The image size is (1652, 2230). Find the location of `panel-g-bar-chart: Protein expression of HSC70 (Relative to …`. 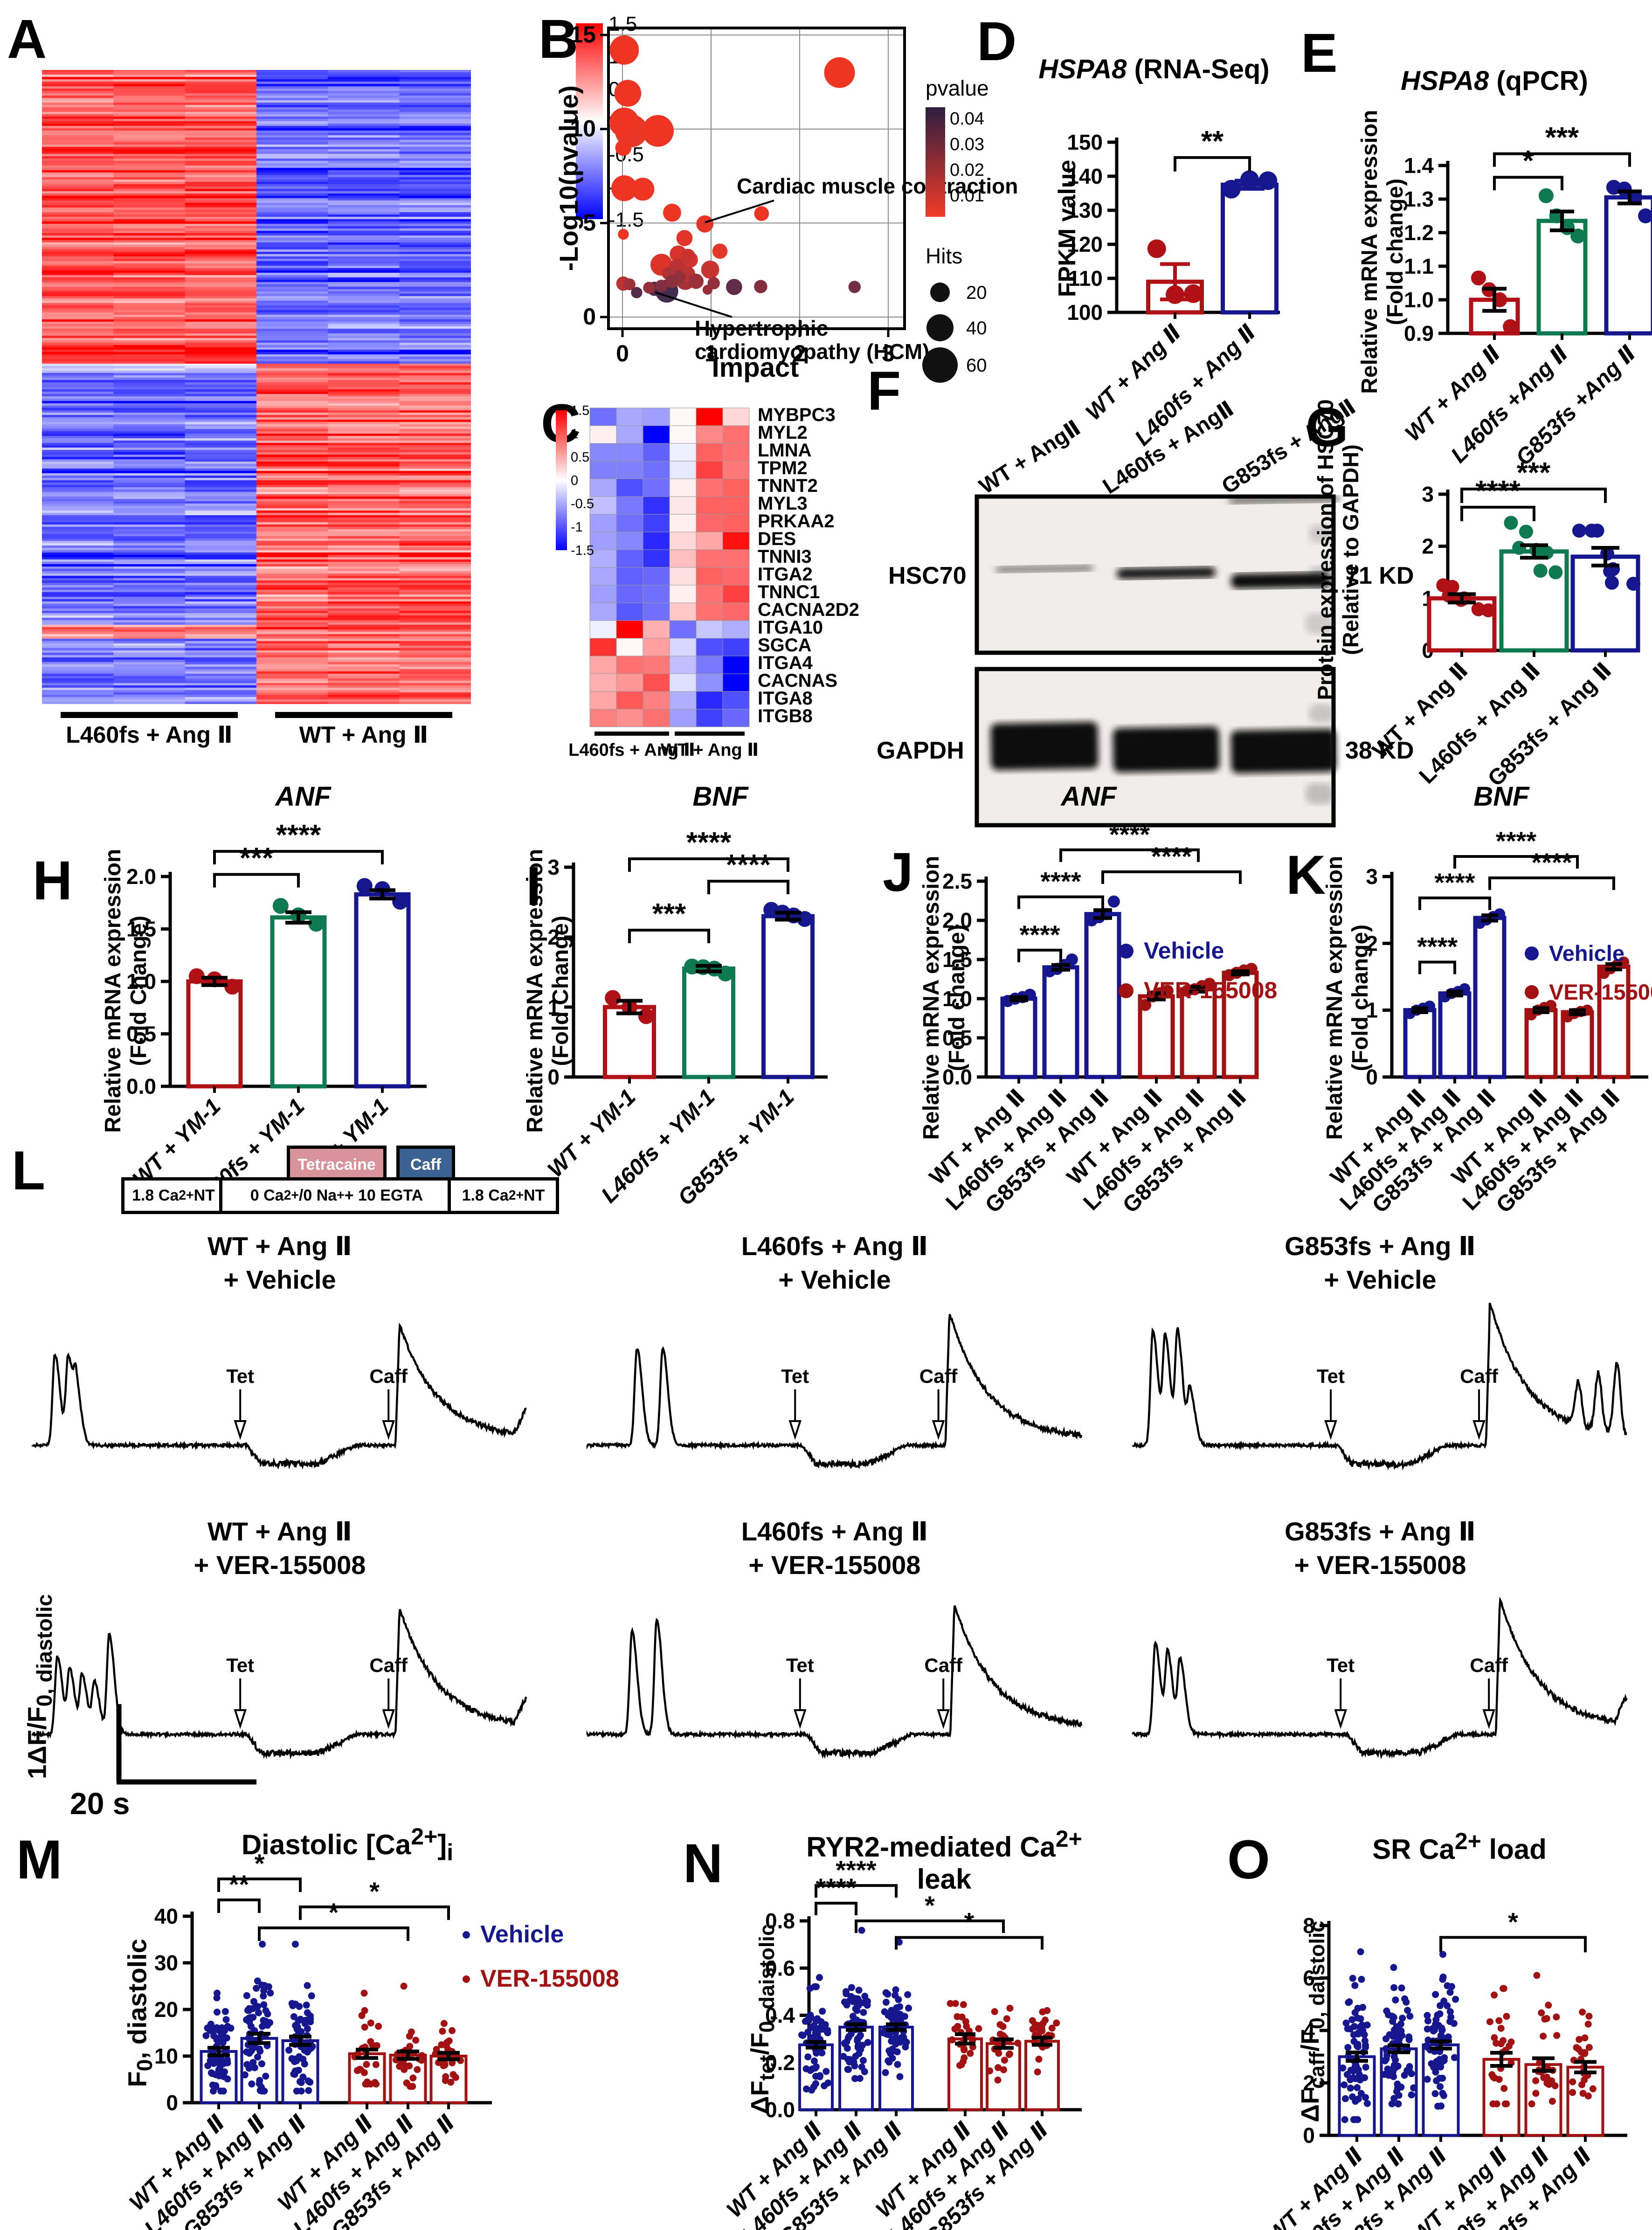

panel-g-bar-chart: Protein expression of HSC70 (Relative to … is located at coordinates (1477, 595).